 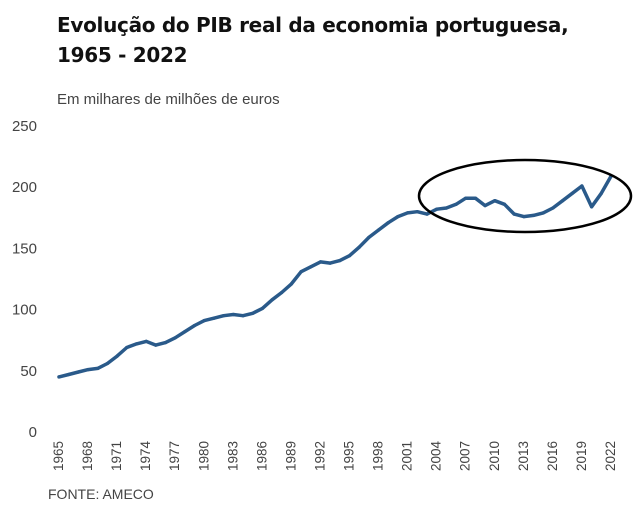 What do you see at coordinates (601, 193) in the screenshot?
I see `data-point-2021` at bounding box center [601, 193].